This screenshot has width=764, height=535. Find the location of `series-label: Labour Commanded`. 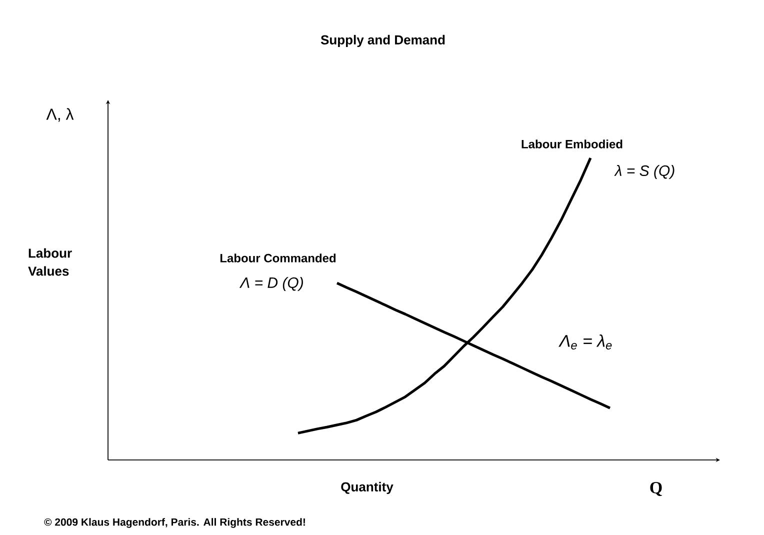

series-label: Labour Commanded is located at coordinates (278, 258).